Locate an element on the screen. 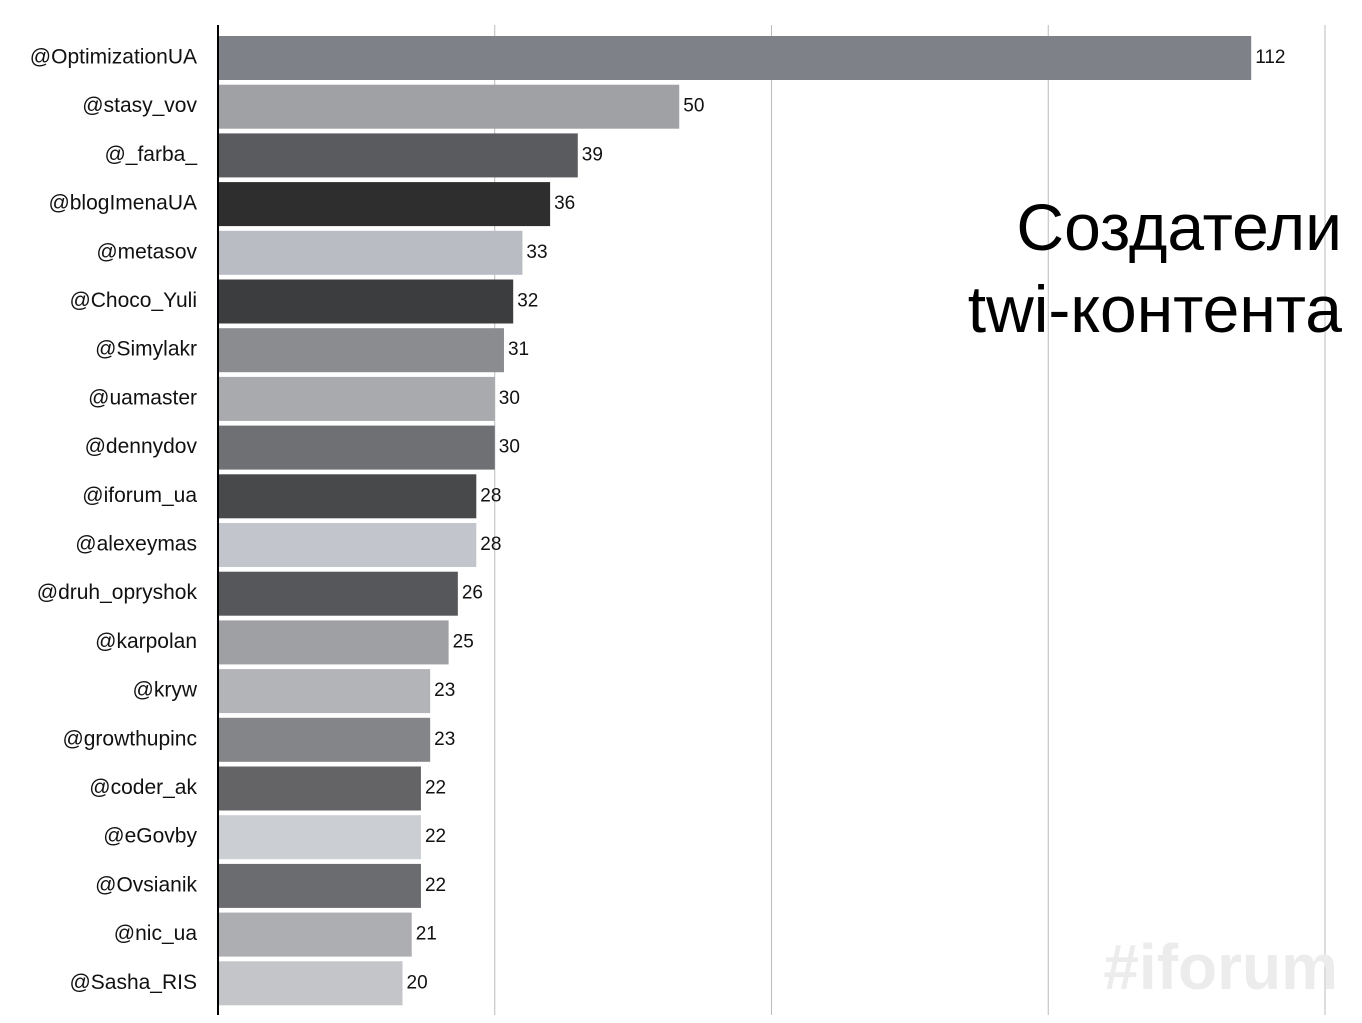 The width and height of the screenshot is (1362, 1023). y-tick-label: @Ovsianik is located at coordinates (146, 884).